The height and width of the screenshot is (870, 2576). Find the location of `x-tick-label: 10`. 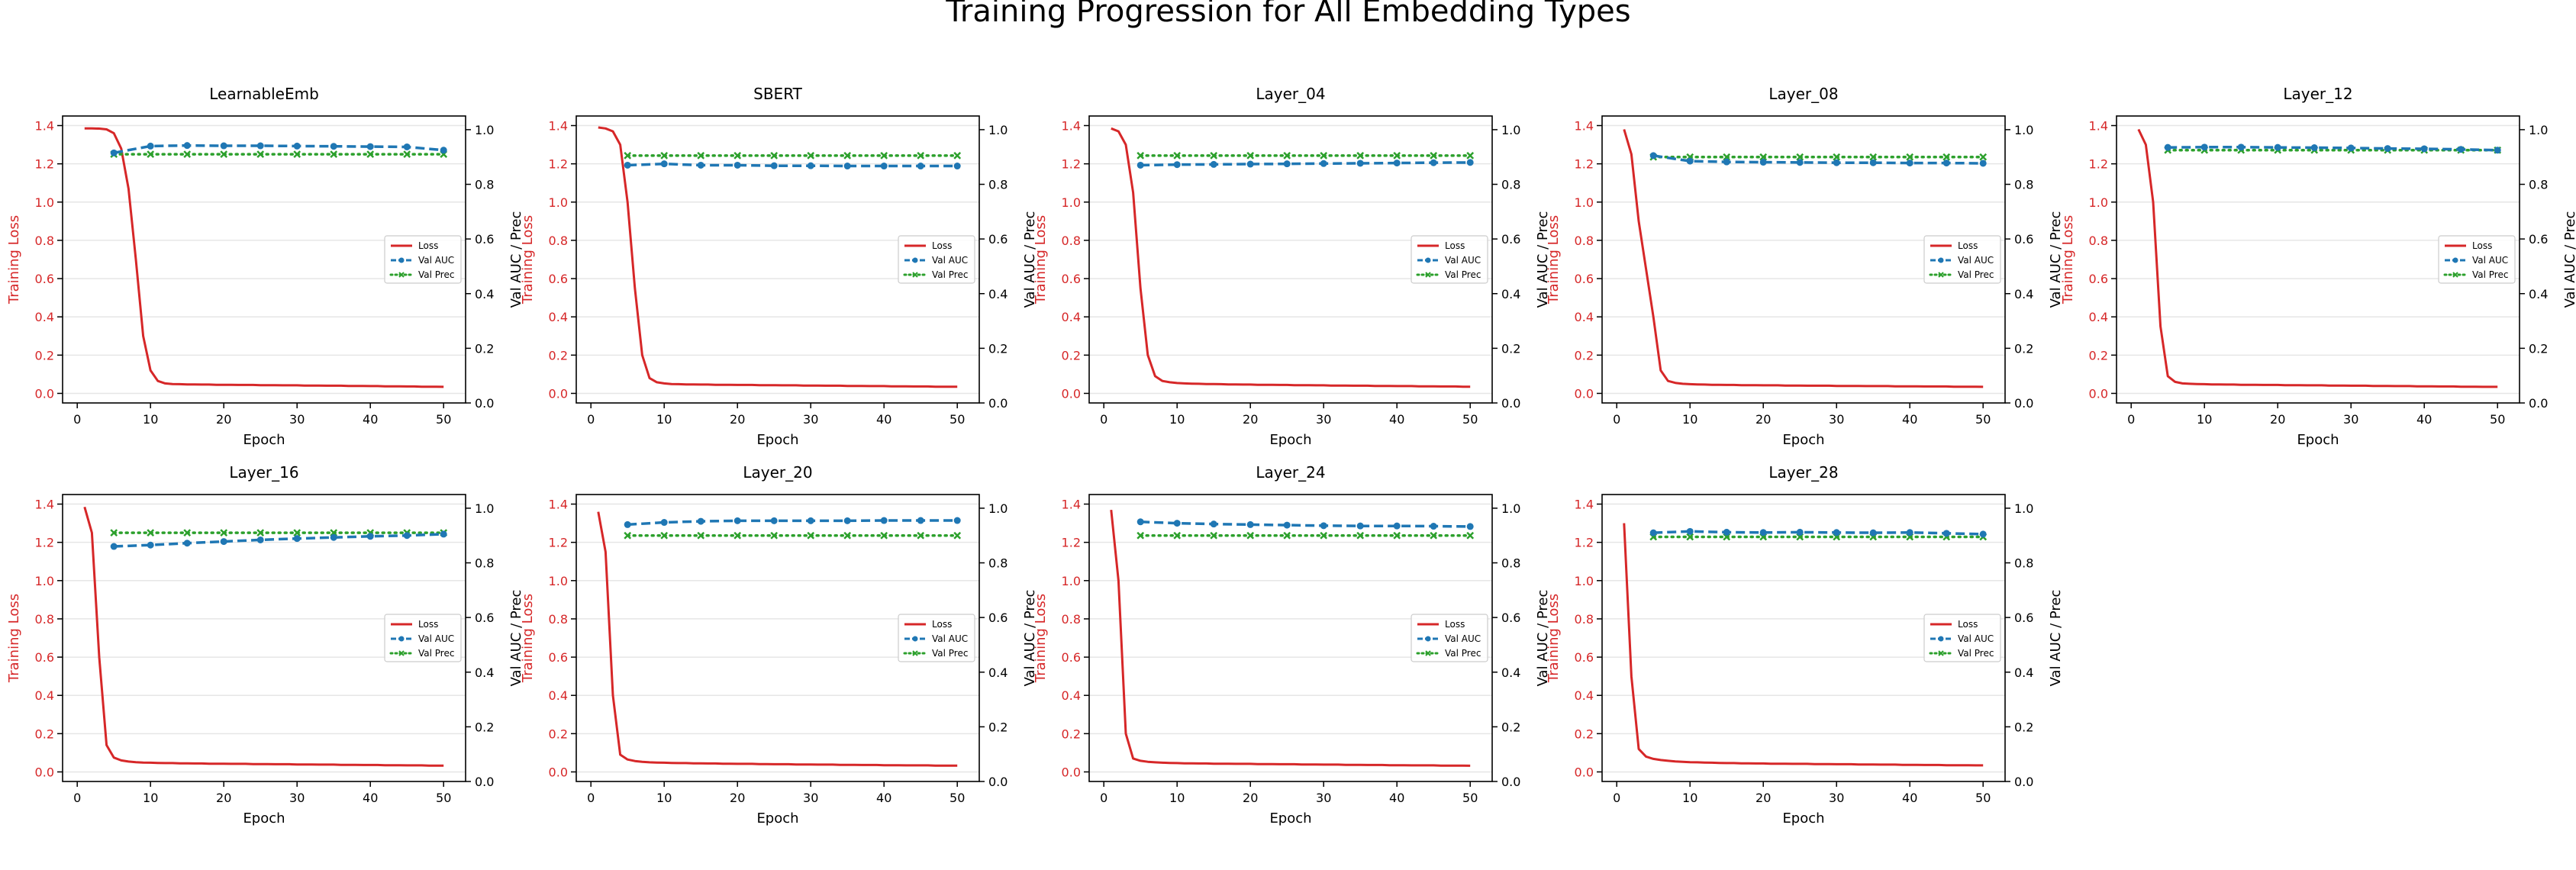

x-tick-label: 10 is located at coordinates (1177, 419).